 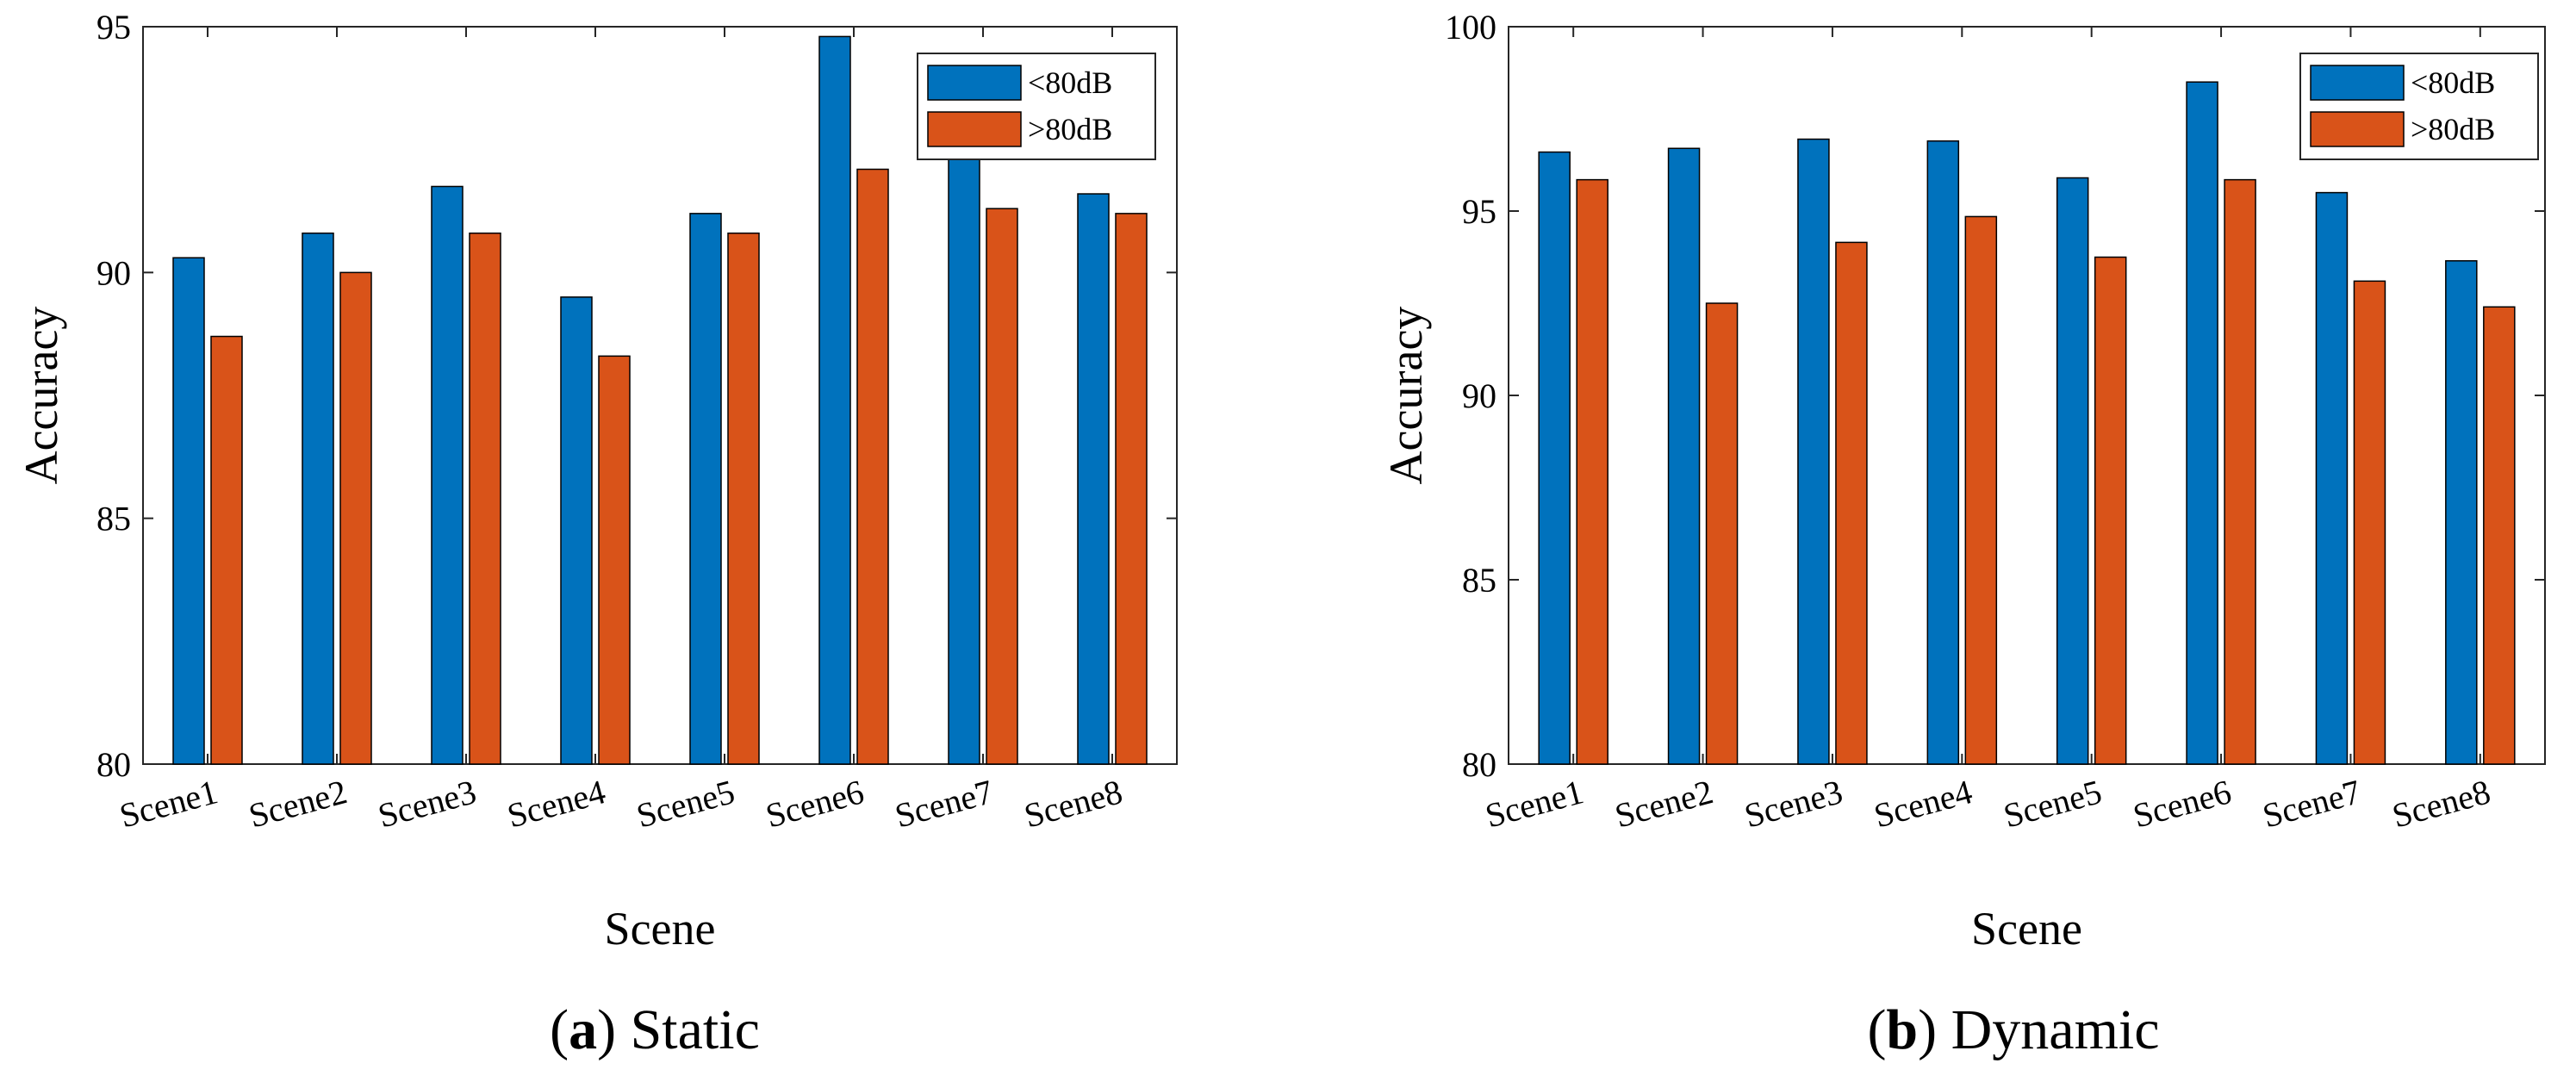 I want to click on caption-b-letter: b, so click(x=1902, y=1029).